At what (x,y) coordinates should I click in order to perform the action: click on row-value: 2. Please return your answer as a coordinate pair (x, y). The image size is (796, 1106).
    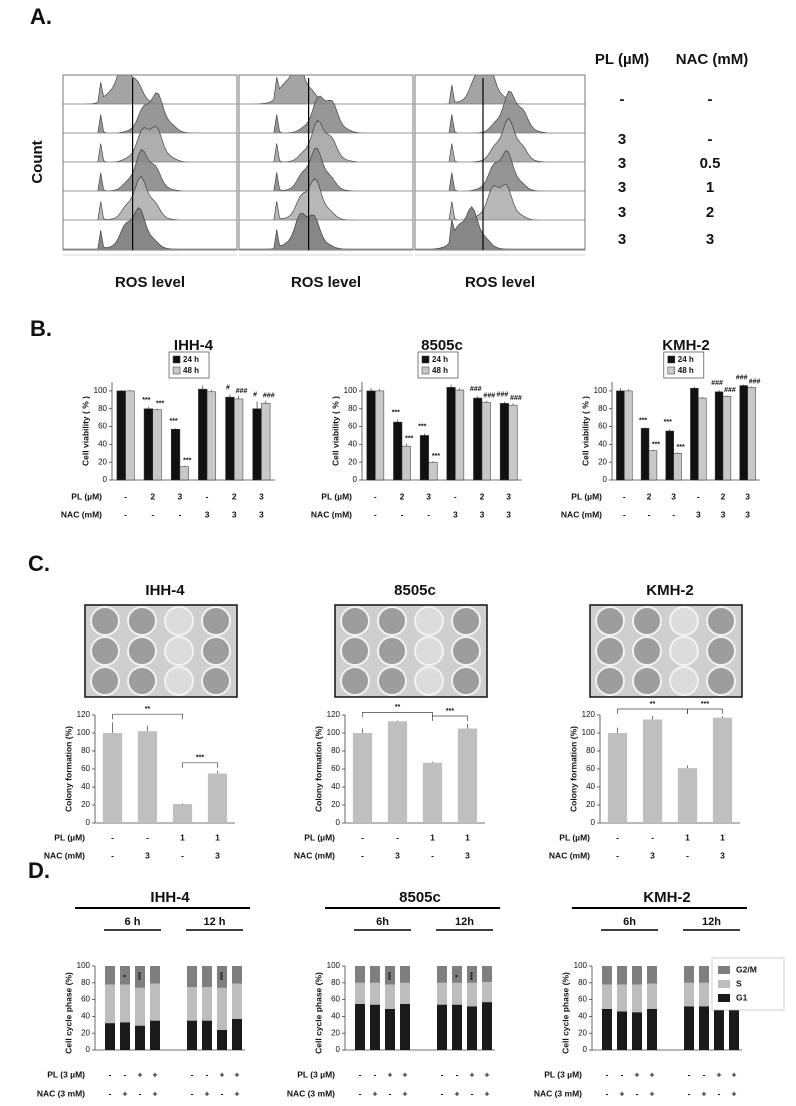
    Looking at the image, I should click on (723, 496).